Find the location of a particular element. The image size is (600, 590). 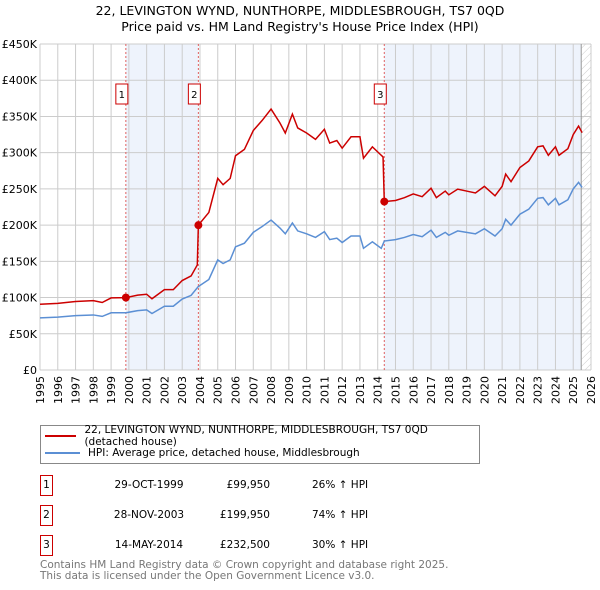

x-tick-label: 2019 is located at coordinates (467, 390).